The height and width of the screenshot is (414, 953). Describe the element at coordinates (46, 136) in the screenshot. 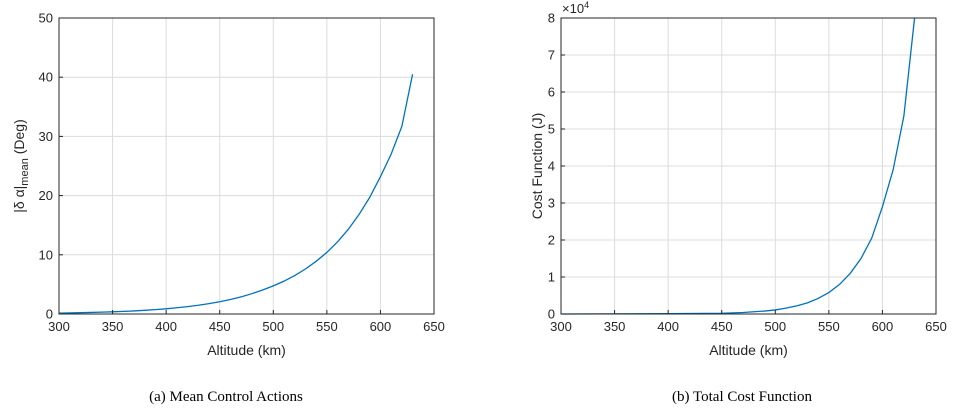

I see `chart-a-y-tick-label: 30` at that location.